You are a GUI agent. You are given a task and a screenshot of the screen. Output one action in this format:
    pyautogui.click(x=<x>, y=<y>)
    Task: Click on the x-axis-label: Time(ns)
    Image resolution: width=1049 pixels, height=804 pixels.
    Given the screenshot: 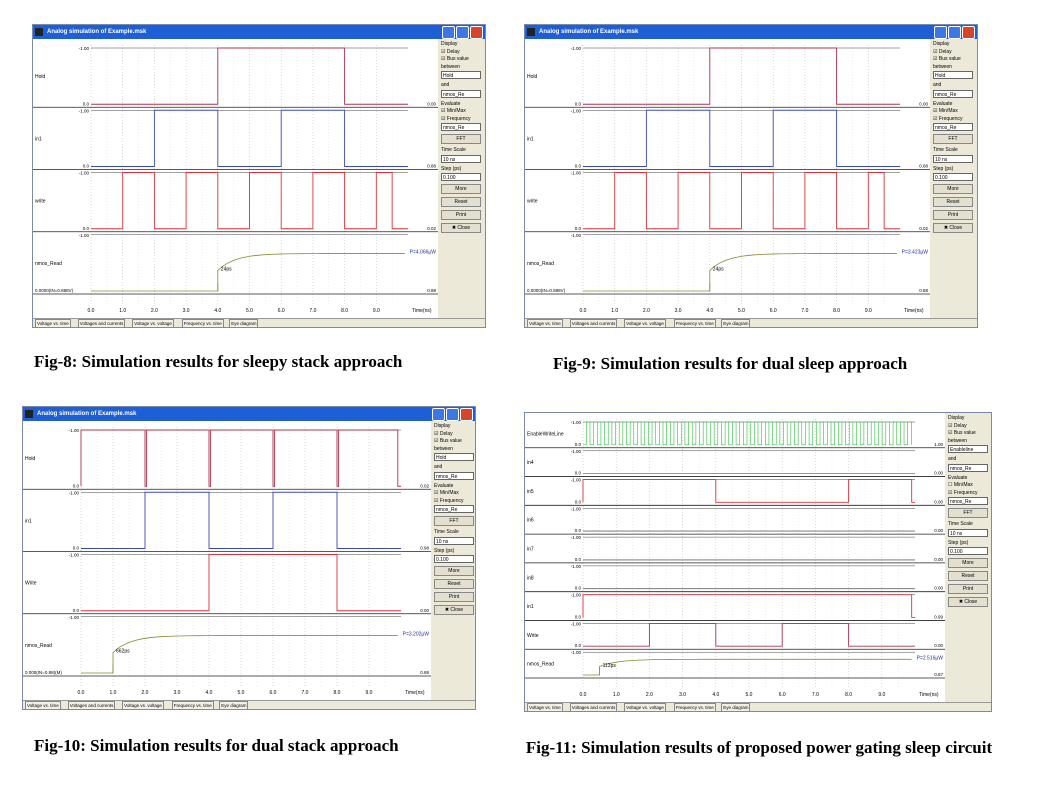 What is the action you would take?
    pyautogui.click(x=929, y=695)
    